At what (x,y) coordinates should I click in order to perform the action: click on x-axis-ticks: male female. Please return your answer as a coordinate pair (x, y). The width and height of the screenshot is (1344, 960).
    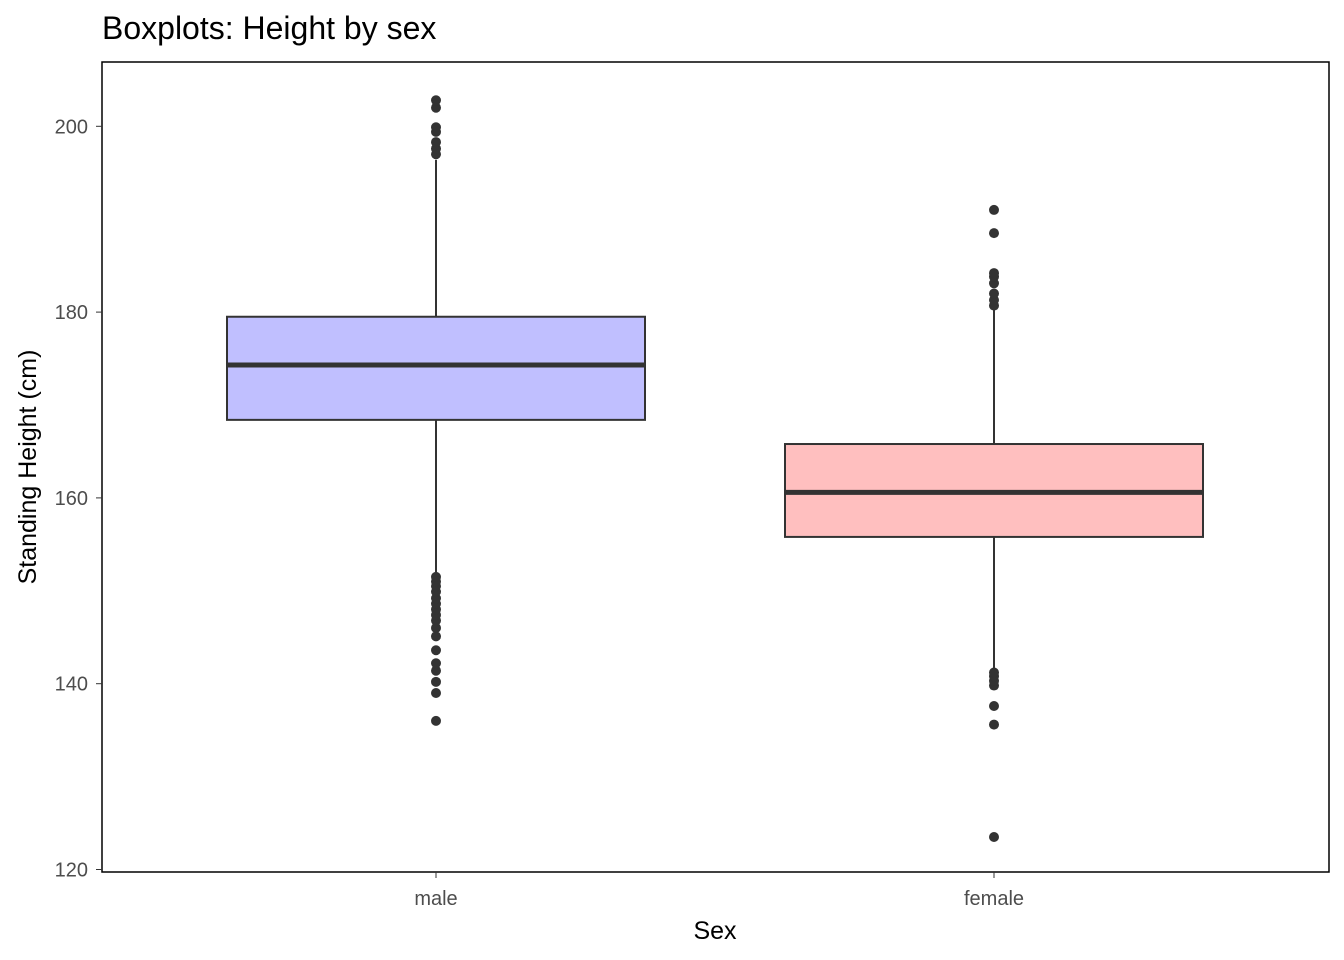
    Looking at the image, I should click on (719, 891).